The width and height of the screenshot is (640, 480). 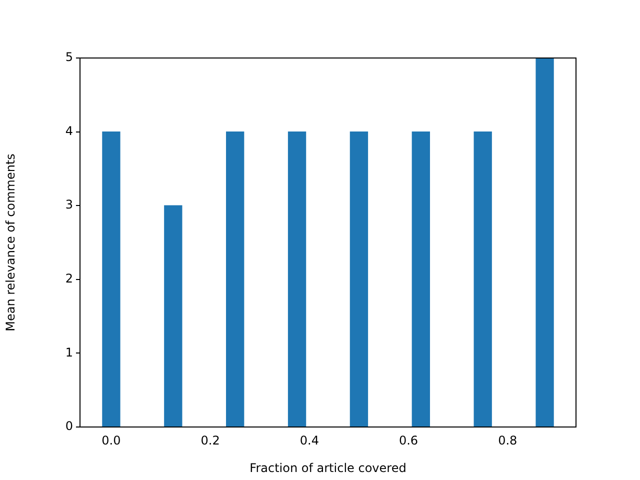 I want to click on x-tick-label: 0.0, so click(x=111, y=440).